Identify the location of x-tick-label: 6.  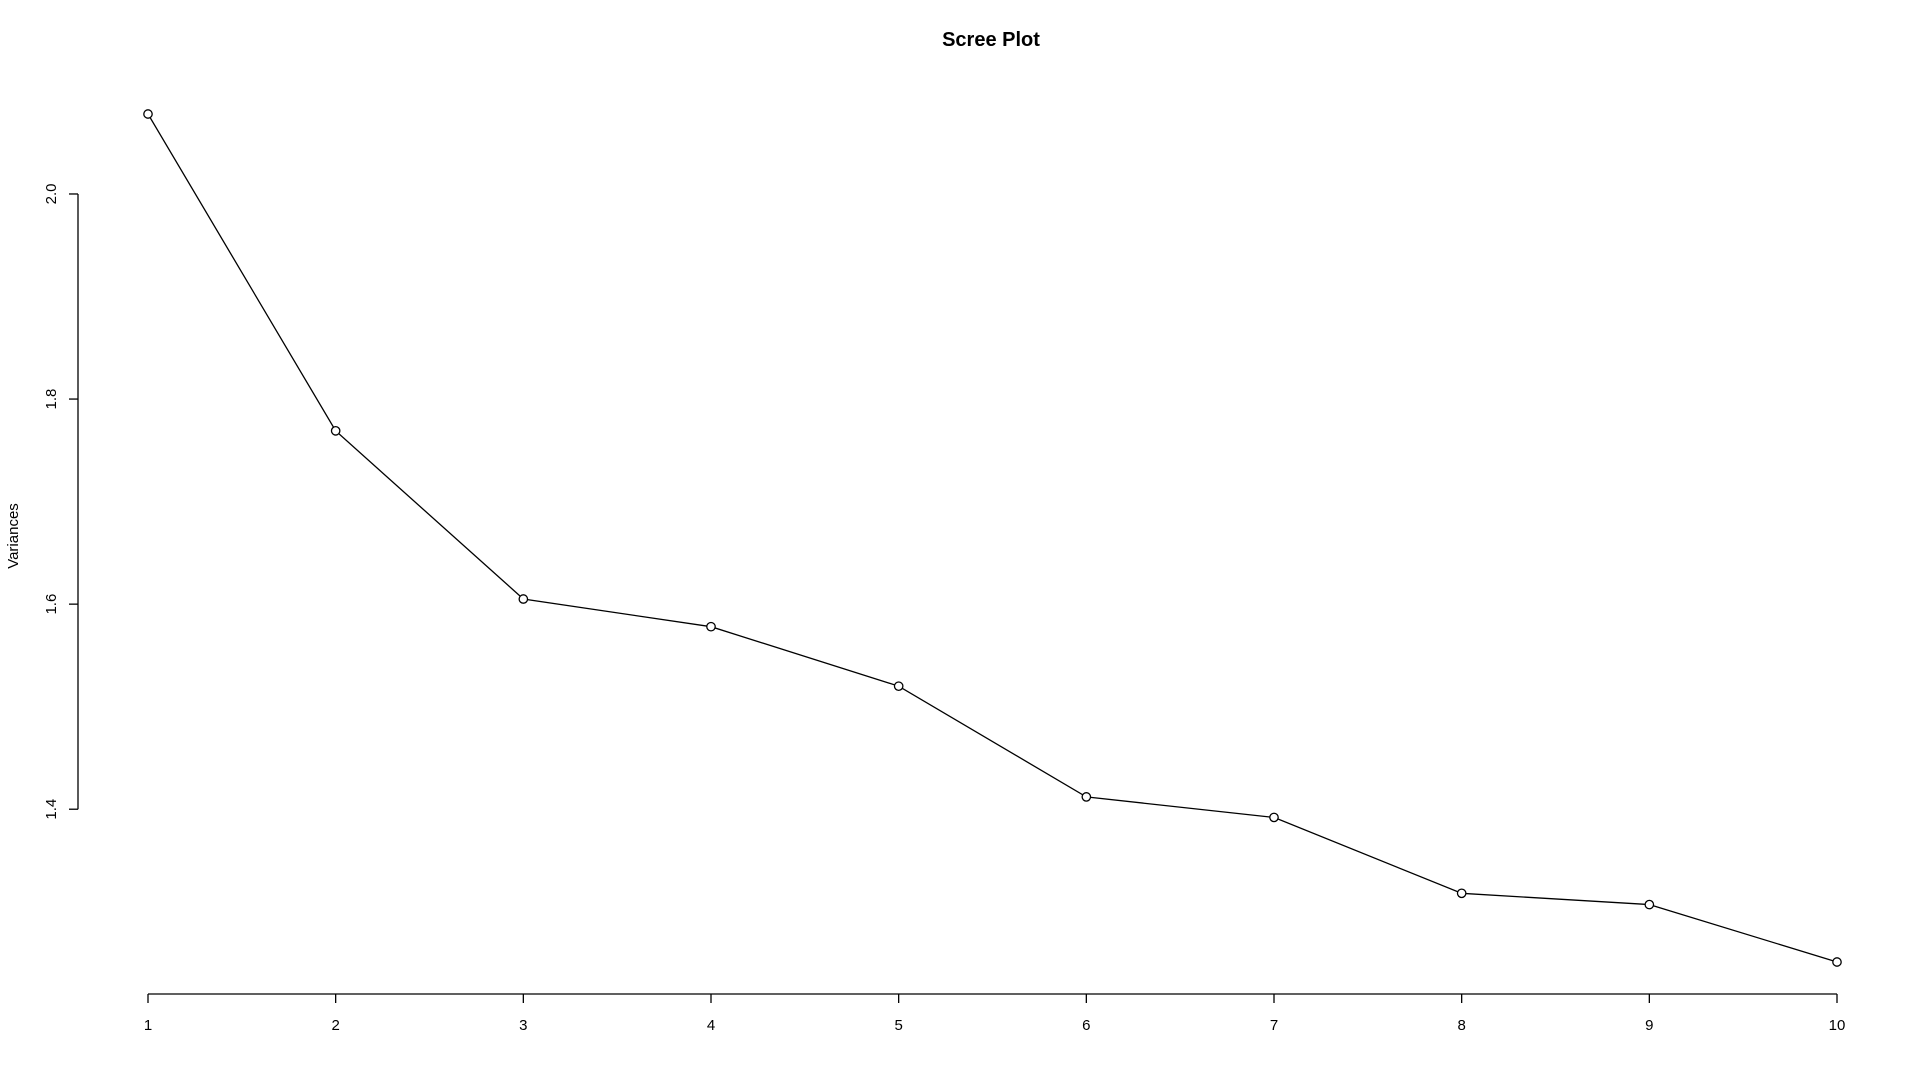
(1086, 1025).